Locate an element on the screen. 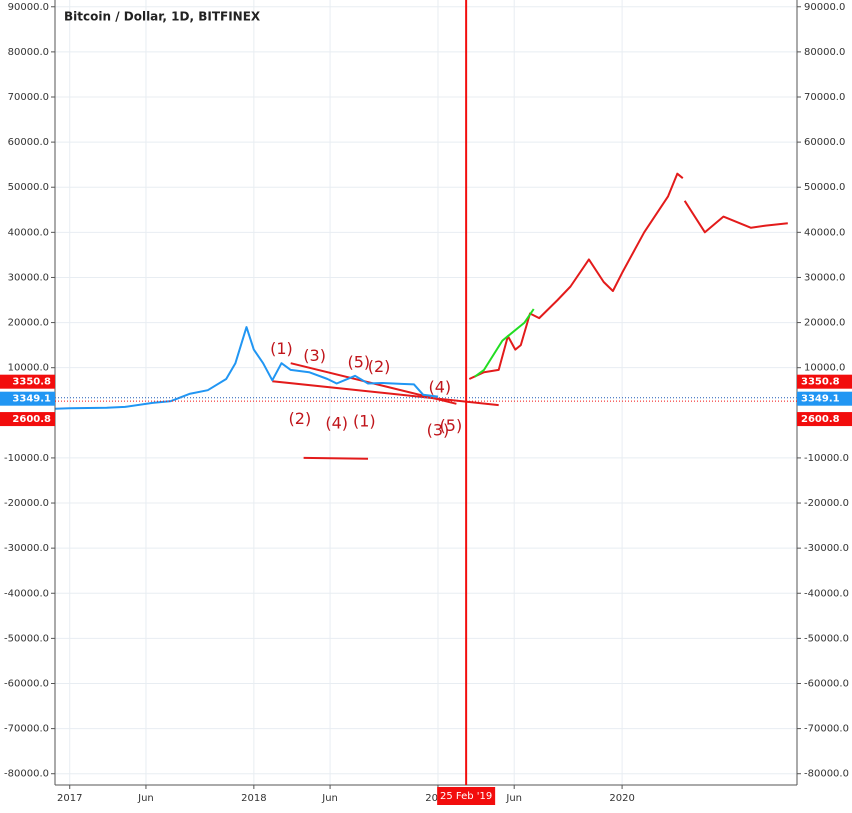 The width and height of the screenshot is (852, 813). x-tick-label: 2018 is located at coordinates (253, 798).